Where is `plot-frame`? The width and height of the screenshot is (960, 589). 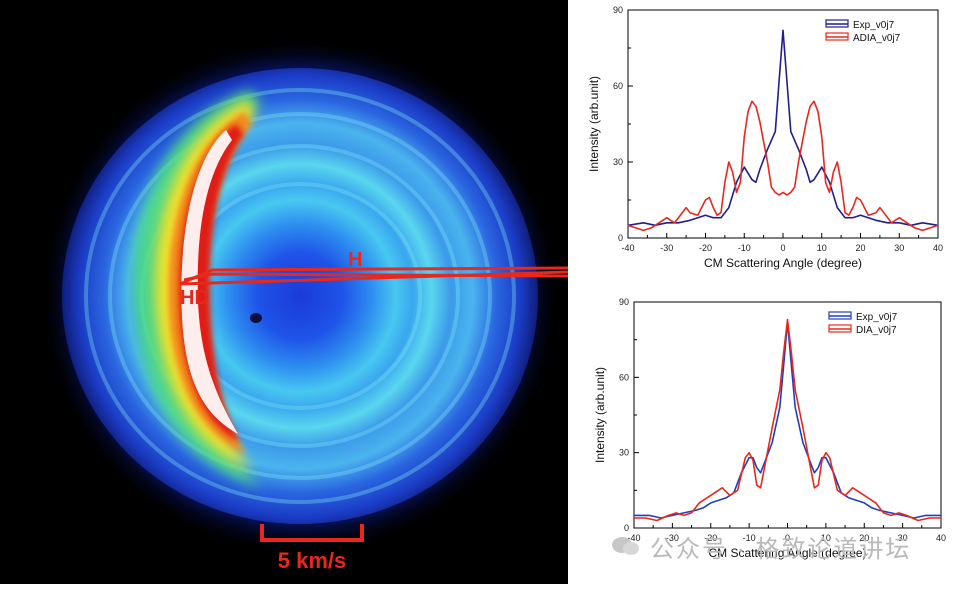 plot-frame is located at coordinates (783, 124).